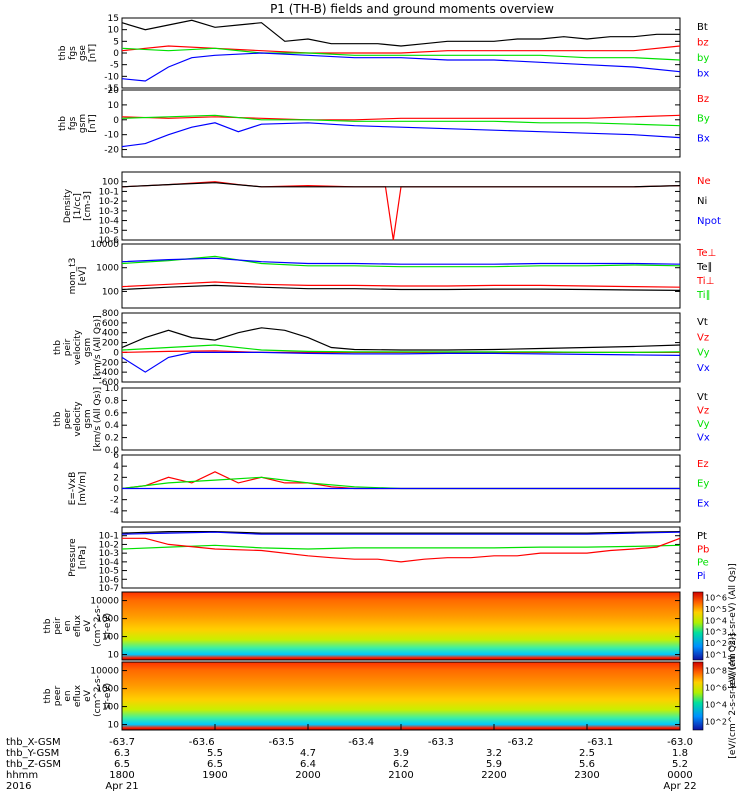 The width and height of the screenshot is (750, 800). Describe the element at coordinates (83, 276) in the screenshot. I see `y-axis-label: [eV]` at that location.